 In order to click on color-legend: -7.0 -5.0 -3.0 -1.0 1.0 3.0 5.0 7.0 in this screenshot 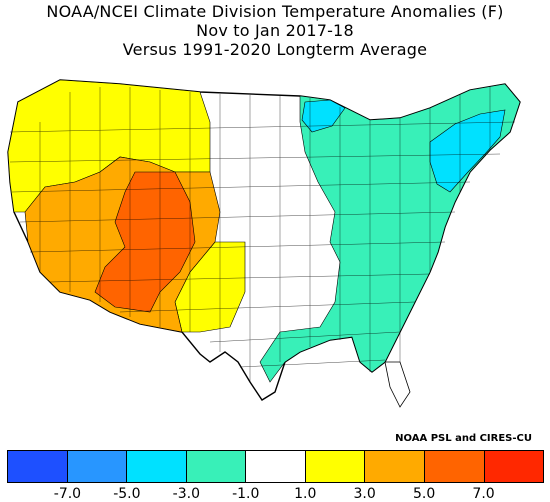, I will do `click(275, 476)`.